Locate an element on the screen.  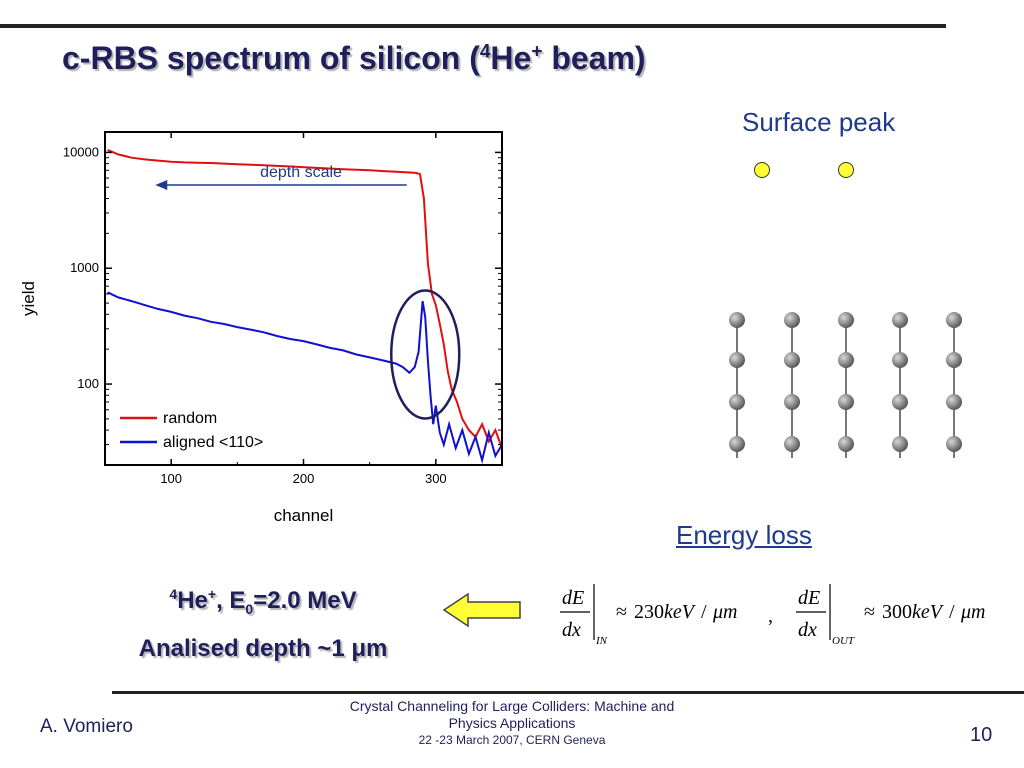
formula-dx-out: dx is located at coordinates (807, 630).